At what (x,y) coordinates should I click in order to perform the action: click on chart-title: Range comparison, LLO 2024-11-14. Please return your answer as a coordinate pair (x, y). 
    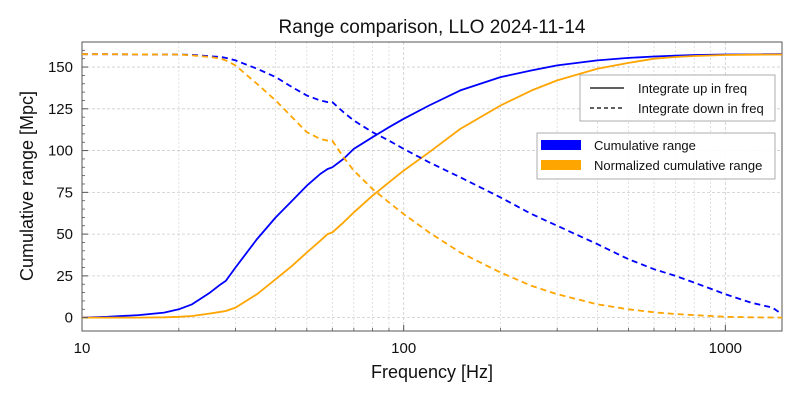
    Looking at the image, I should click on (431, 27).